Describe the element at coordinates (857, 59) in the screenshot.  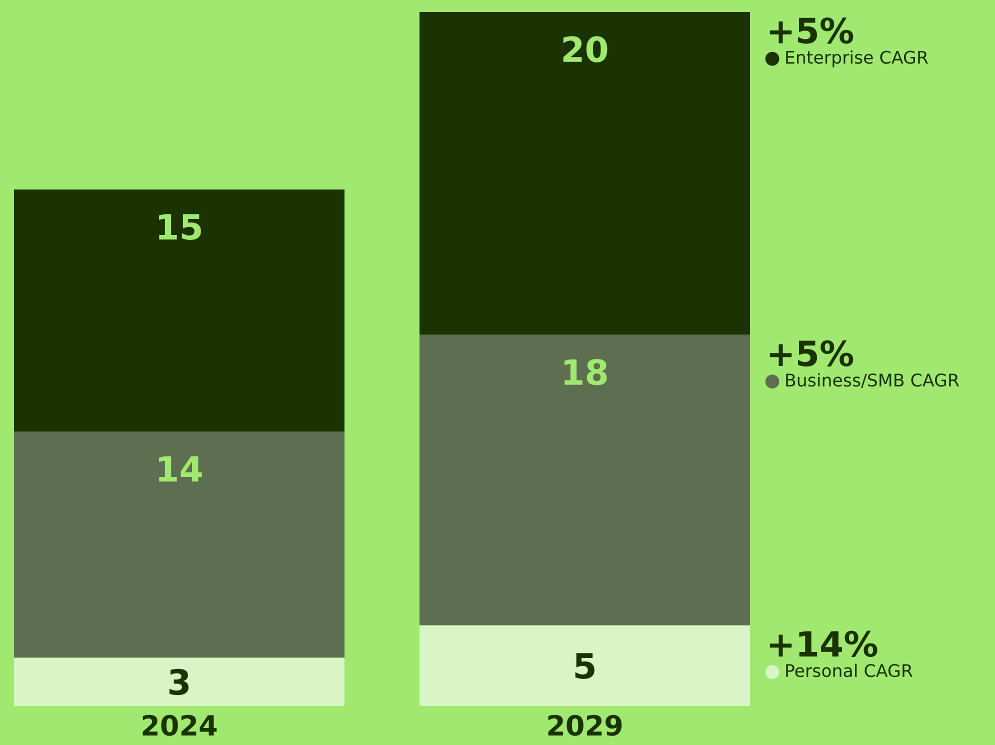
I see `legend-label: Enterprise CAGR` at that location.